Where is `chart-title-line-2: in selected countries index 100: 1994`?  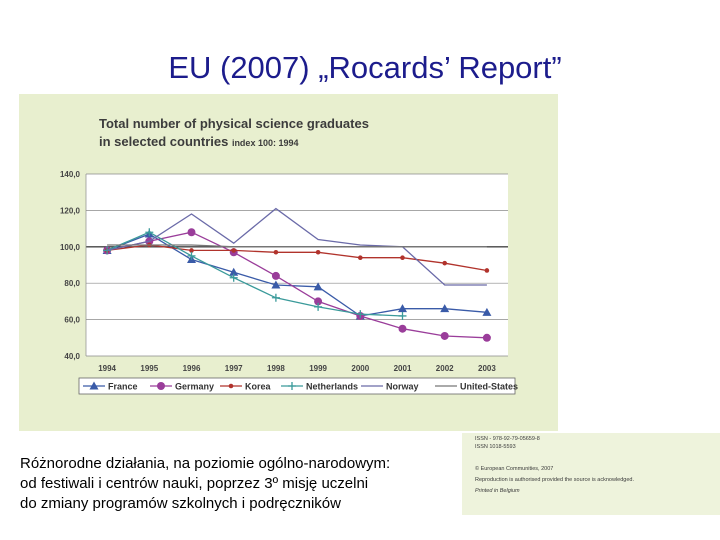 chart-title-line-2: in selected countries index 100: 1994 is located at coordinates (198, 141).